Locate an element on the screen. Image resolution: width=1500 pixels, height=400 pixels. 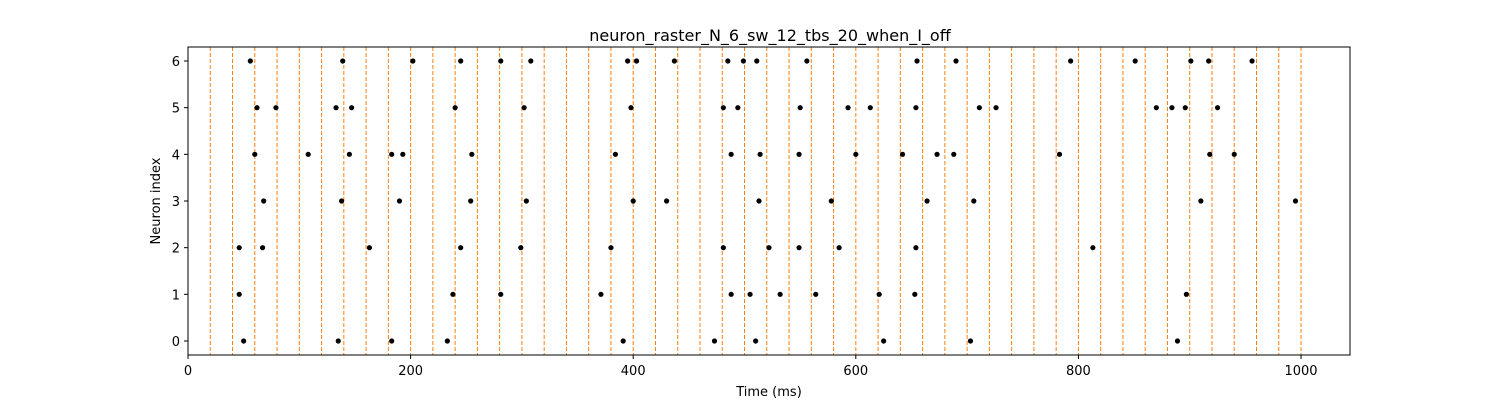
y-tick-label: 4 is located at coordinates (176, 155).